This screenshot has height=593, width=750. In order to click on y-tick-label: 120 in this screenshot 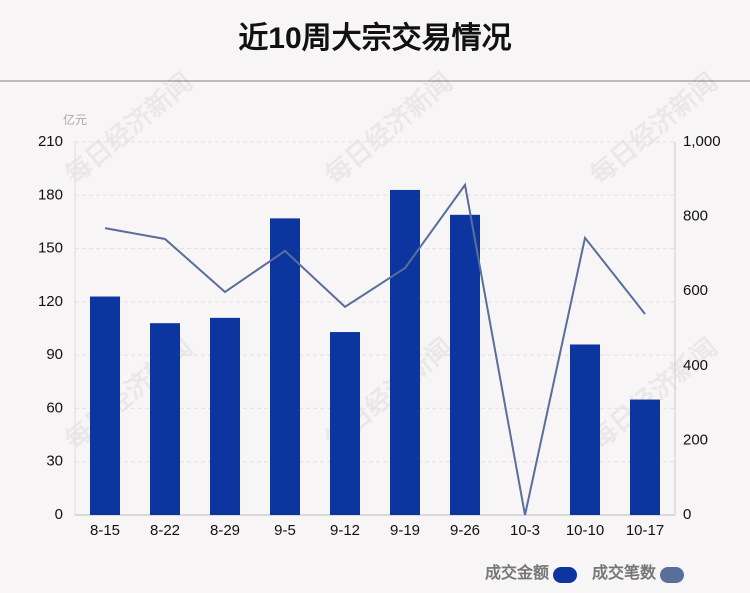, I will do `click(50, 301)`.